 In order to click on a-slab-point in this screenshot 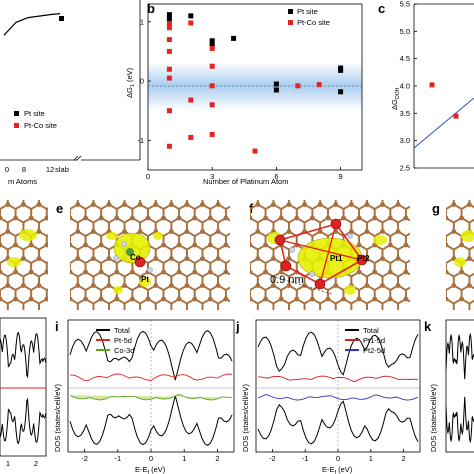, I will do `click(61, 18)`.